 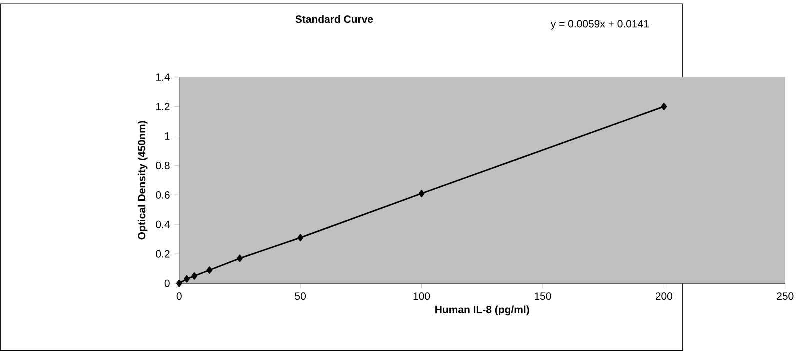 I want to click on x-tick-label: 100, so click(x=422, y=296).